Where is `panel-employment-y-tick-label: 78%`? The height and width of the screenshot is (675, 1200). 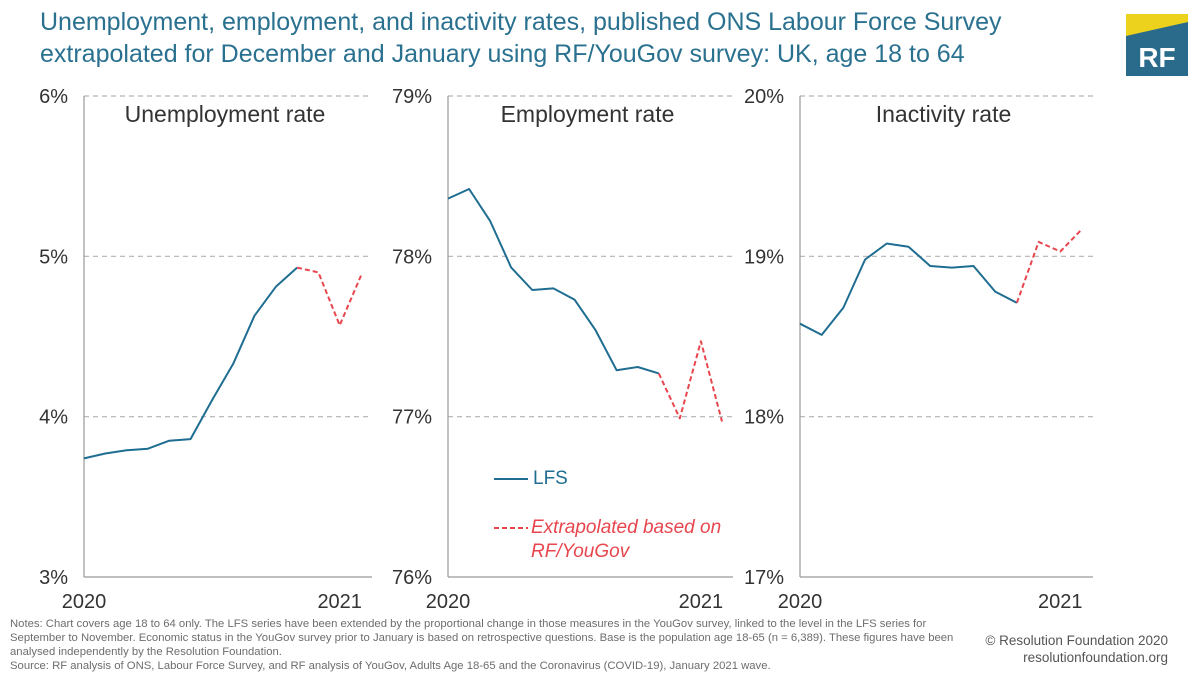 panel-employment-y-tick-label: 78% is located at coordinates (412, 257).